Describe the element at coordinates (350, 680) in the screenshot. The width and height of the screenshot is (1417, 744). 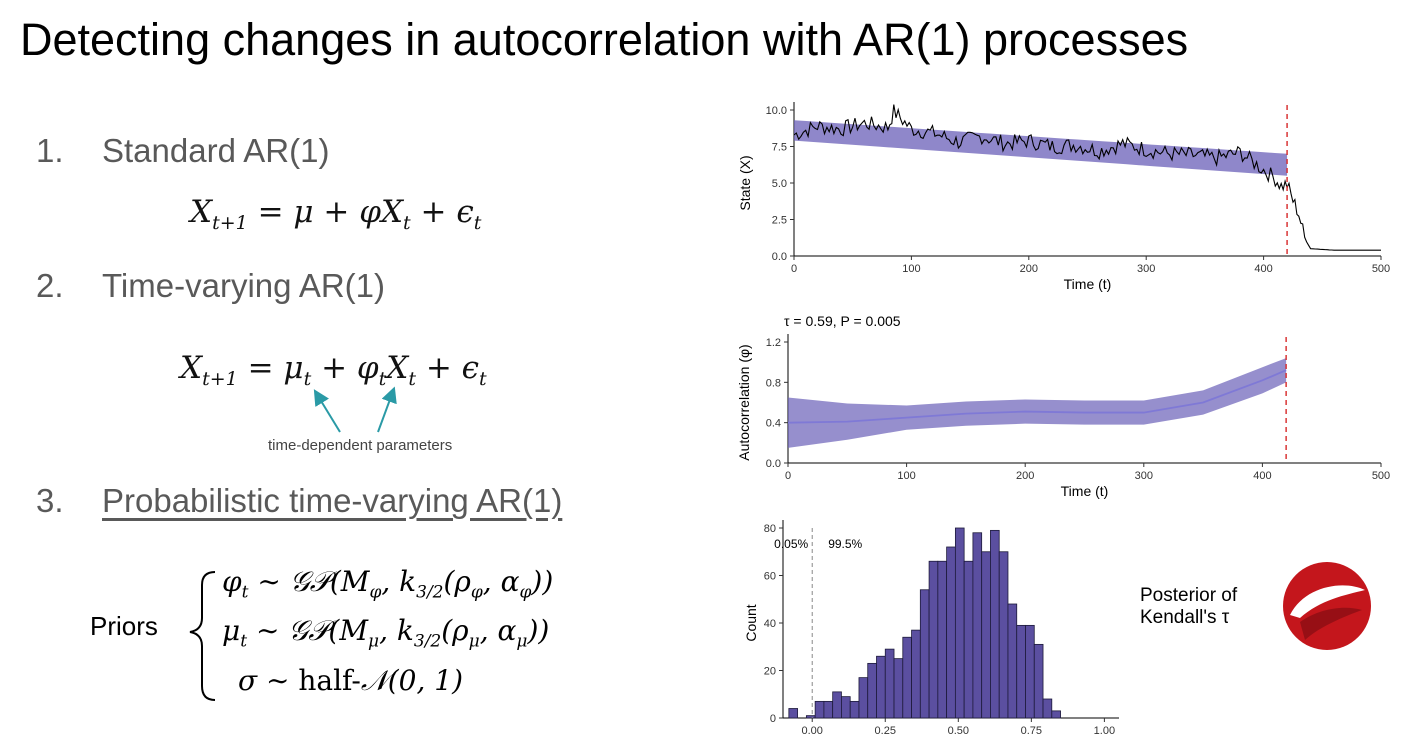
I see `prior-sigma: σ ∼ half-𝒩(0, 1)` at that location.